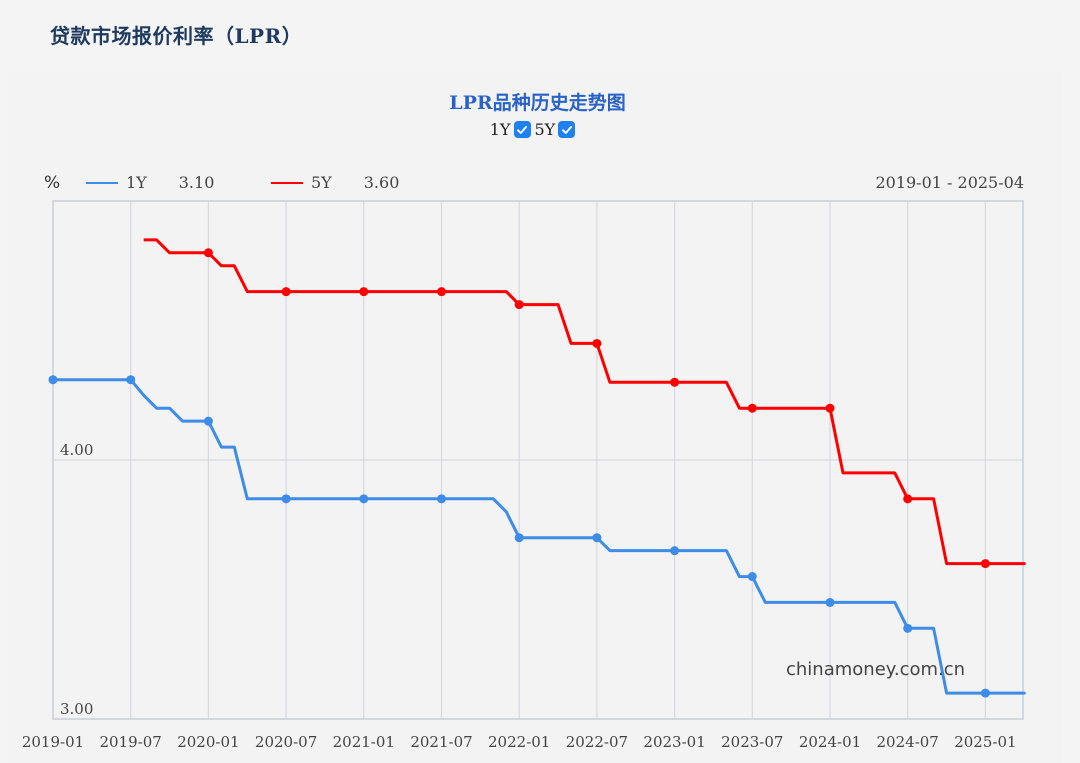 This screenshot has height=763, width=1080. Describe the element at coordinates (176, 36) in the screenshot. I see `page-title: 贷款市场报价利率（LPR）` at that location.